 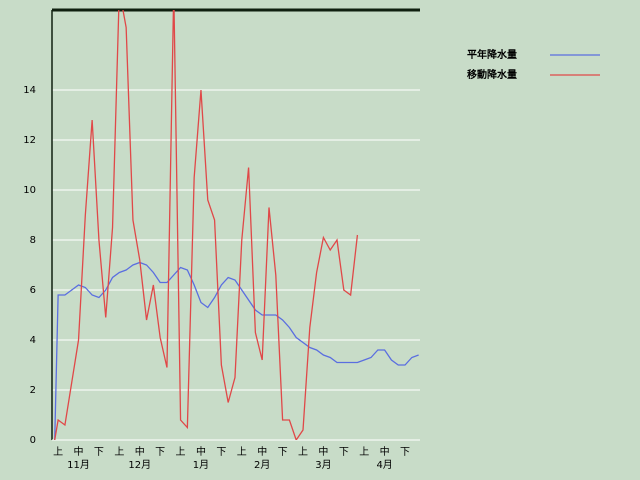 I want to click on month-label: 2月, so click(x=262, y=465).